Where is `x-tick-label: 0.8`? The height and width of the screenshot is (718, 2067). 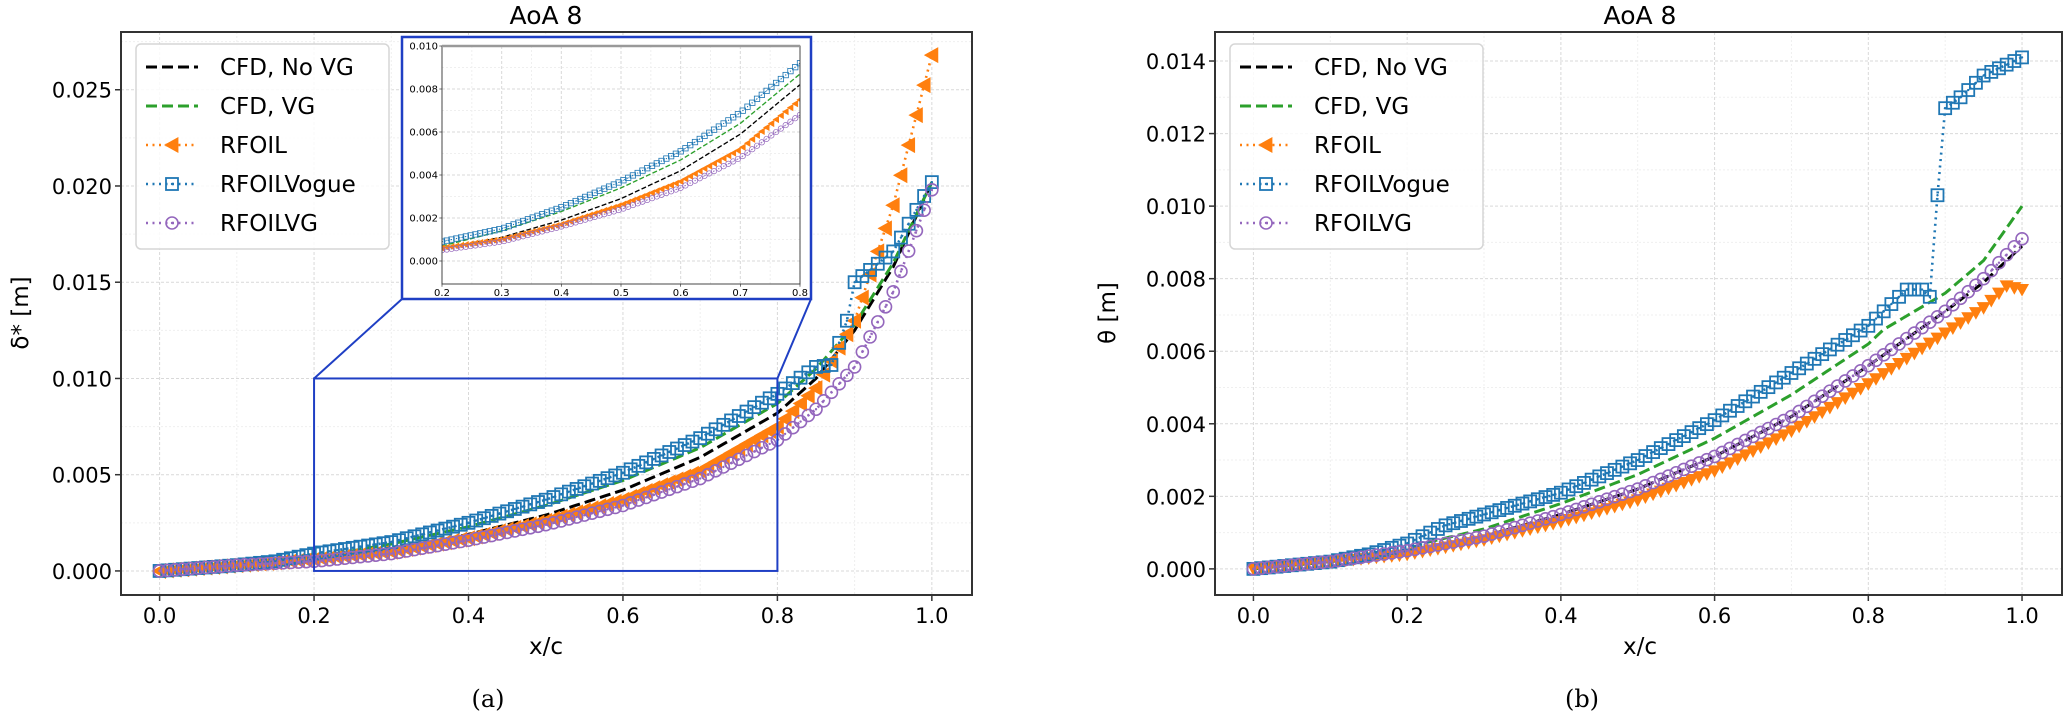
x-tick-label: 0.8 is located at coordinates (777, 616).